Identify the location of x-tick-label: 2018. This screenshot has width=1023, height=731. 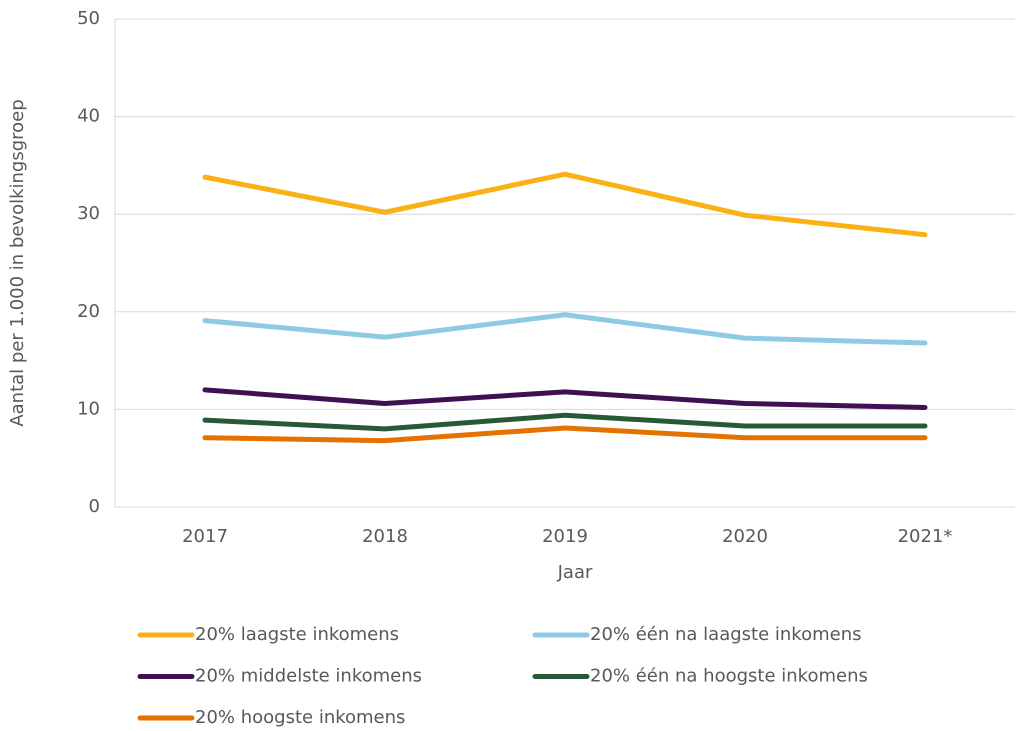
(385, 536).